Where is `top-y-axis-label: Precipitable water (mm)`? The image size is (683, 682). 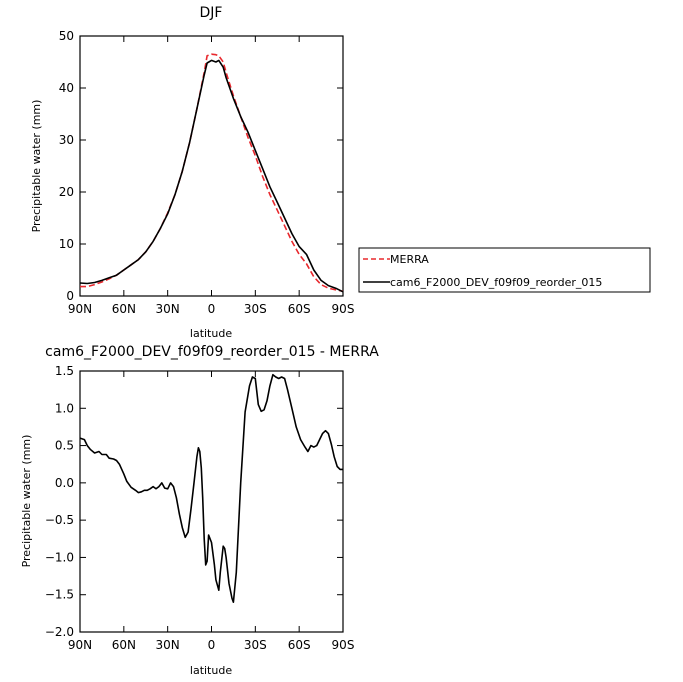
top-y-axis-label: Precipitable water (mm) is located at coordinates (36, 166).